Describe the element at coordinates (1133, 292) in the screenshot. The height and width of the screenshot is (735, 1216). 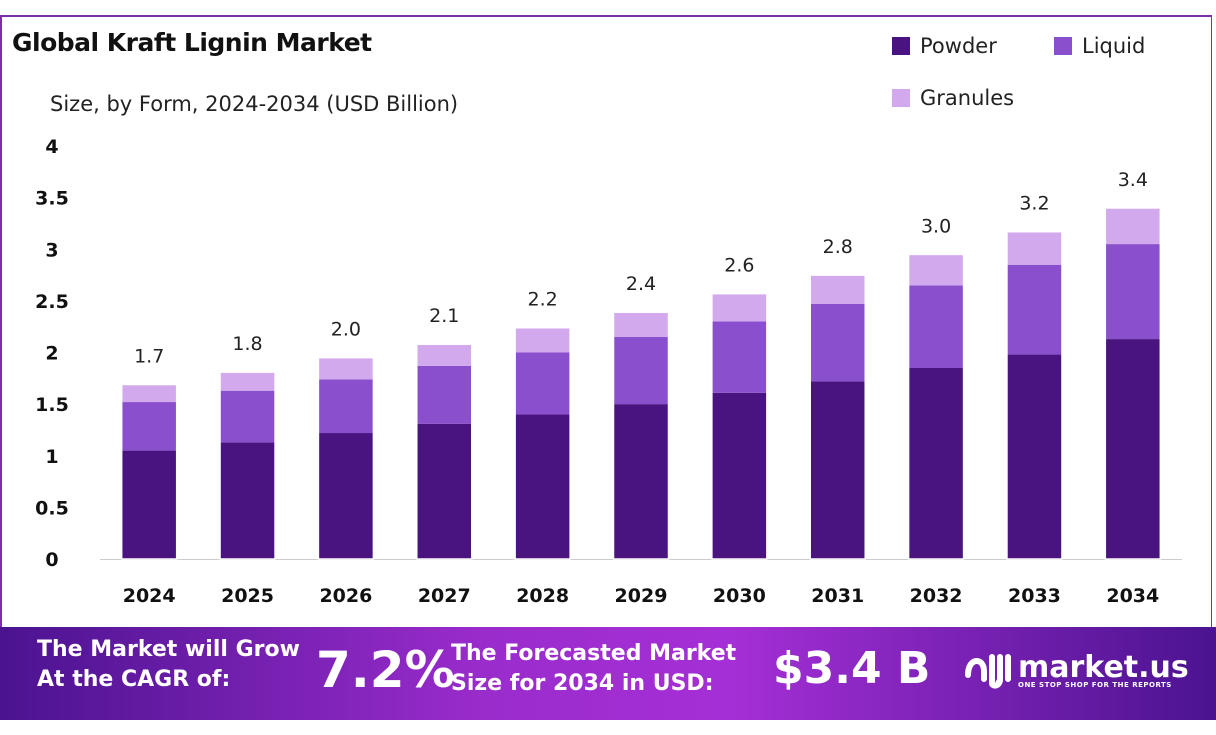
I see `bar-segment-liquid-2034` at that location.